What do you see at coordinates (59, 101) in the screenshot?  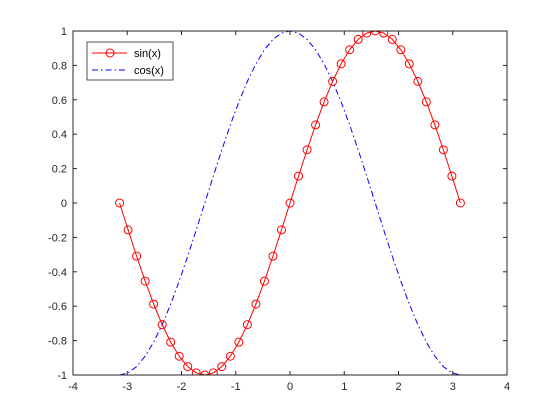 I see `y-tick-label: 0.6` at bounding box center [59, 101].